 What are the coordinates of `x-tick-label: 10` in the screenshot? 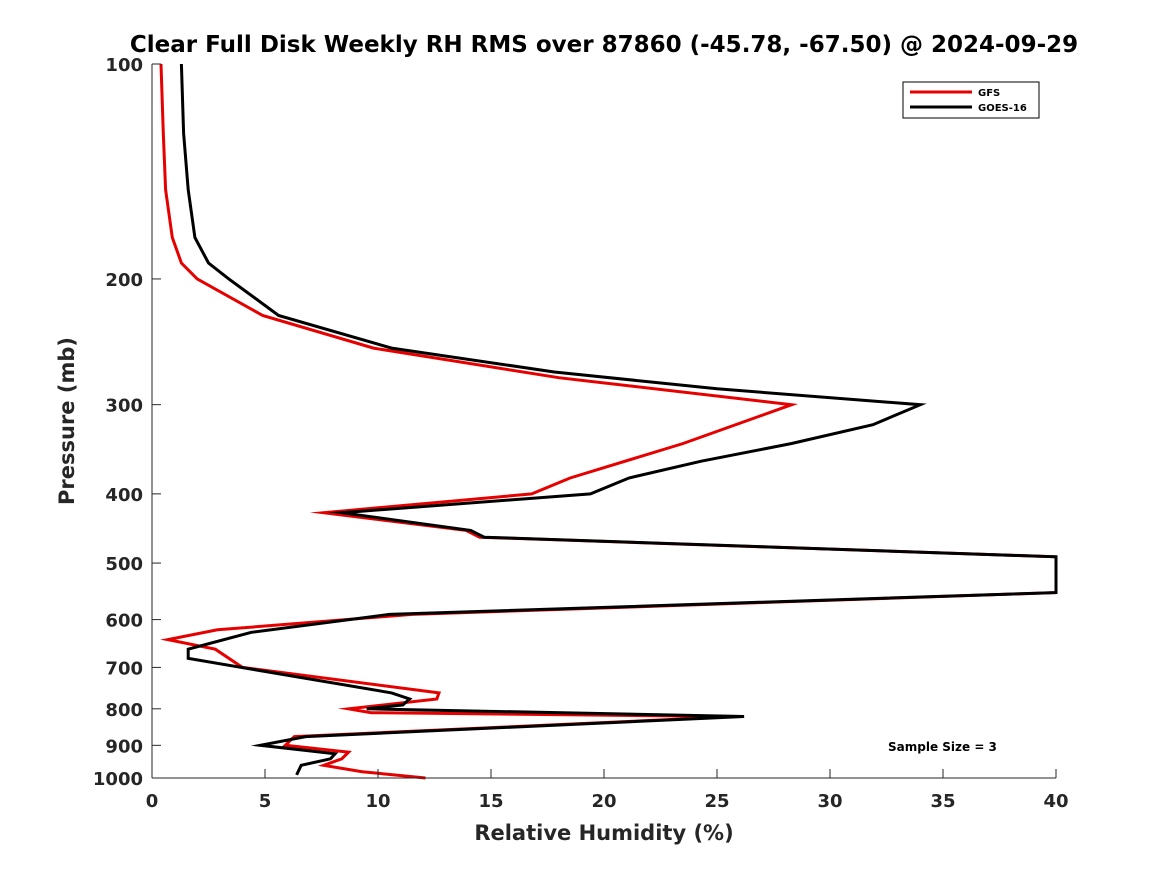 It's located at (377, 801).